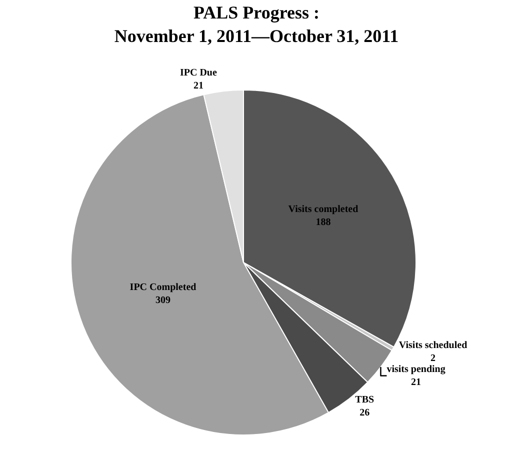  I want to click on slice-label: Visits scheduled, so click(433, 345).